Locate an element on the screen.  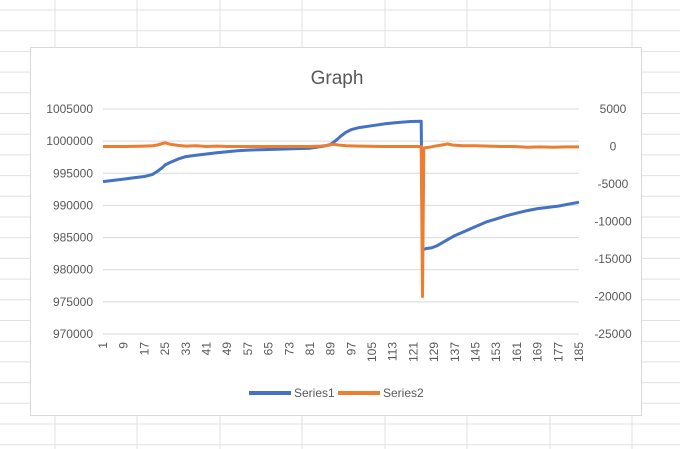
x-tick-label: 153 is located at coordinates (496, 352).